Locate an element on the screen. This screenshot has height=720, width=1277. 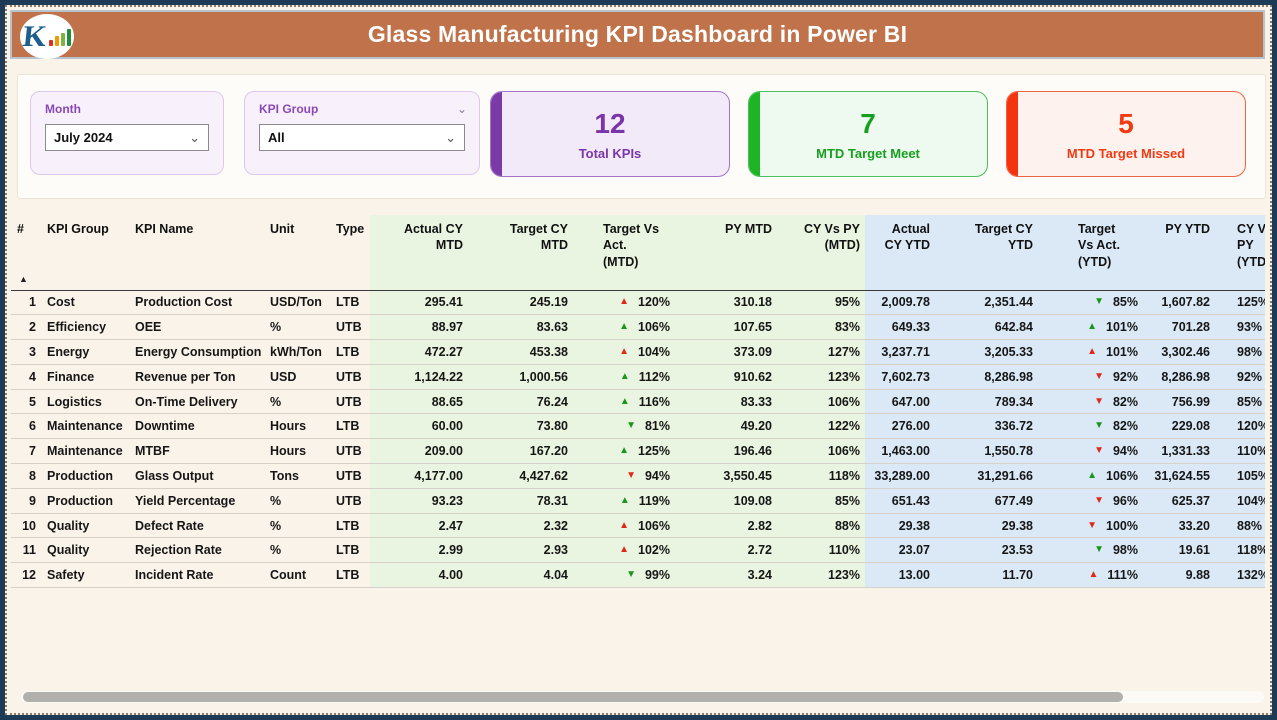
cell-py_mtd: 3,550.45 is located at coordinates (726, 476).